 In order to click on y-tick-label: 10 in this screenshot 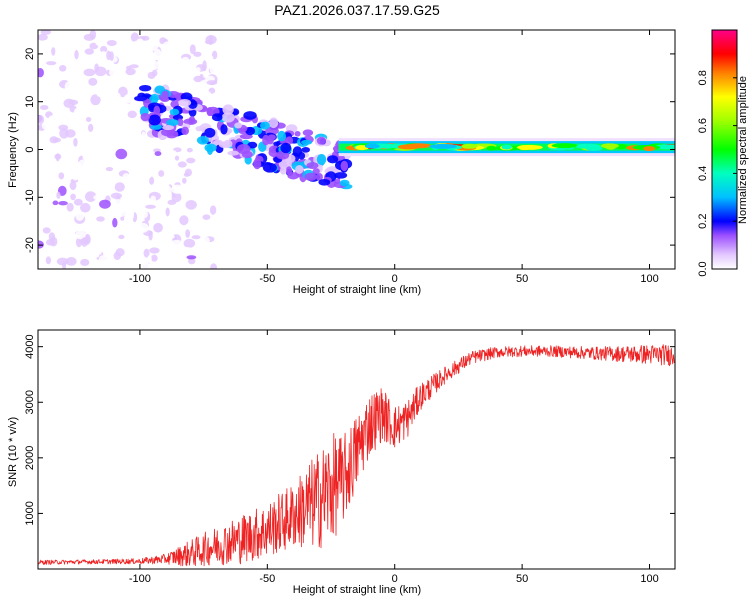, I will do `click(30, 102)`.